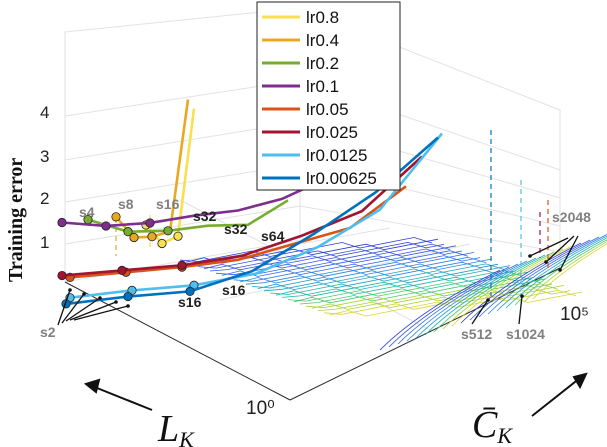 The height and width of the screenshot is (447, 607). I want to click on legend-label-lr0.4: lr0.4, so click(322, 40).